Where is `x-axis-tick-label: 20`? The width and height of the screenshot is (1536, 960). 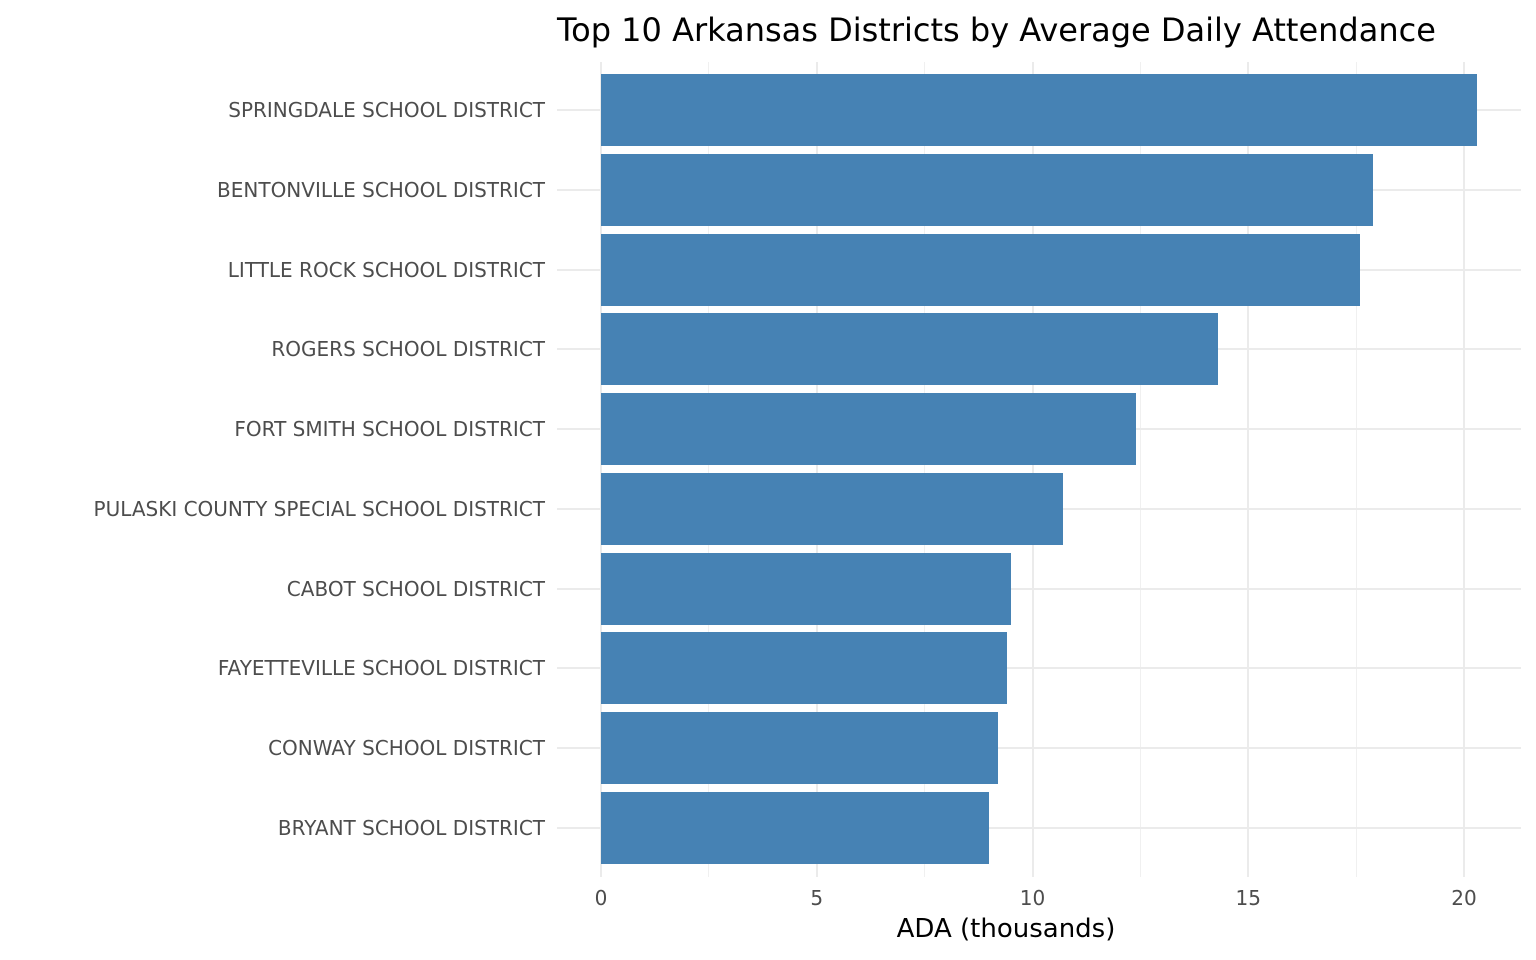 x-axis-tick-label: 20 is located at coordinates (1464, 898).